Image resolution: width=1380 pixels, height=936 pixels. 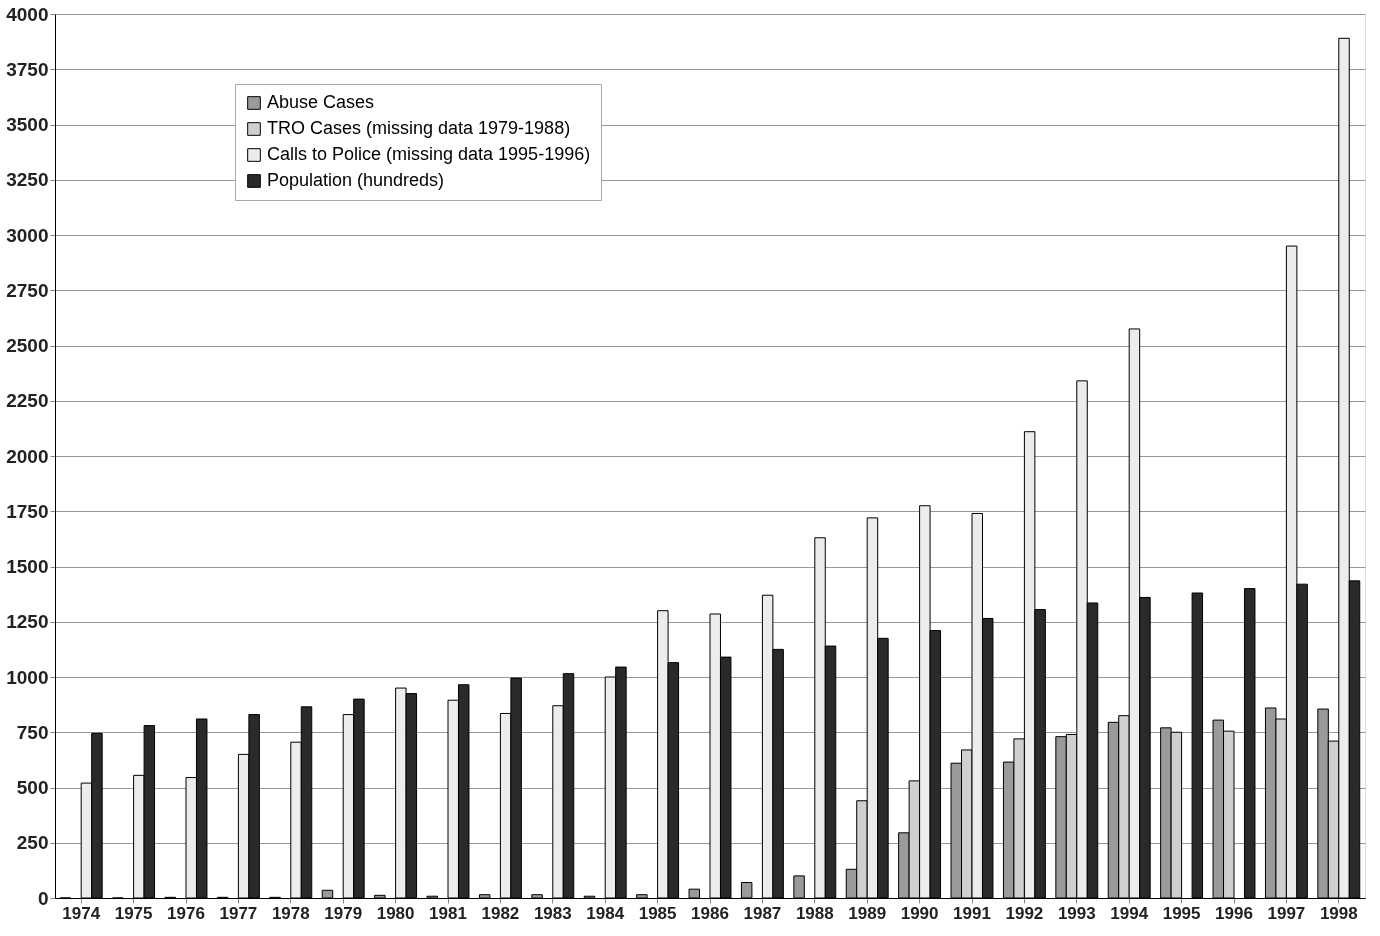 I want to click on y-tick-label: 3500, so click(x=27, y=124).